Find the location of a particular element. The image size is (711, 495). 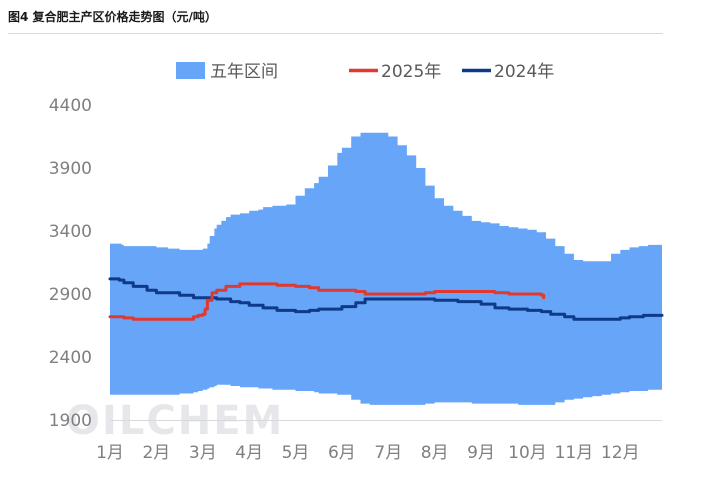

figure-title: 图4 复合肥主产区价格走势图（元/吨） is located at coordinates (112, 17).